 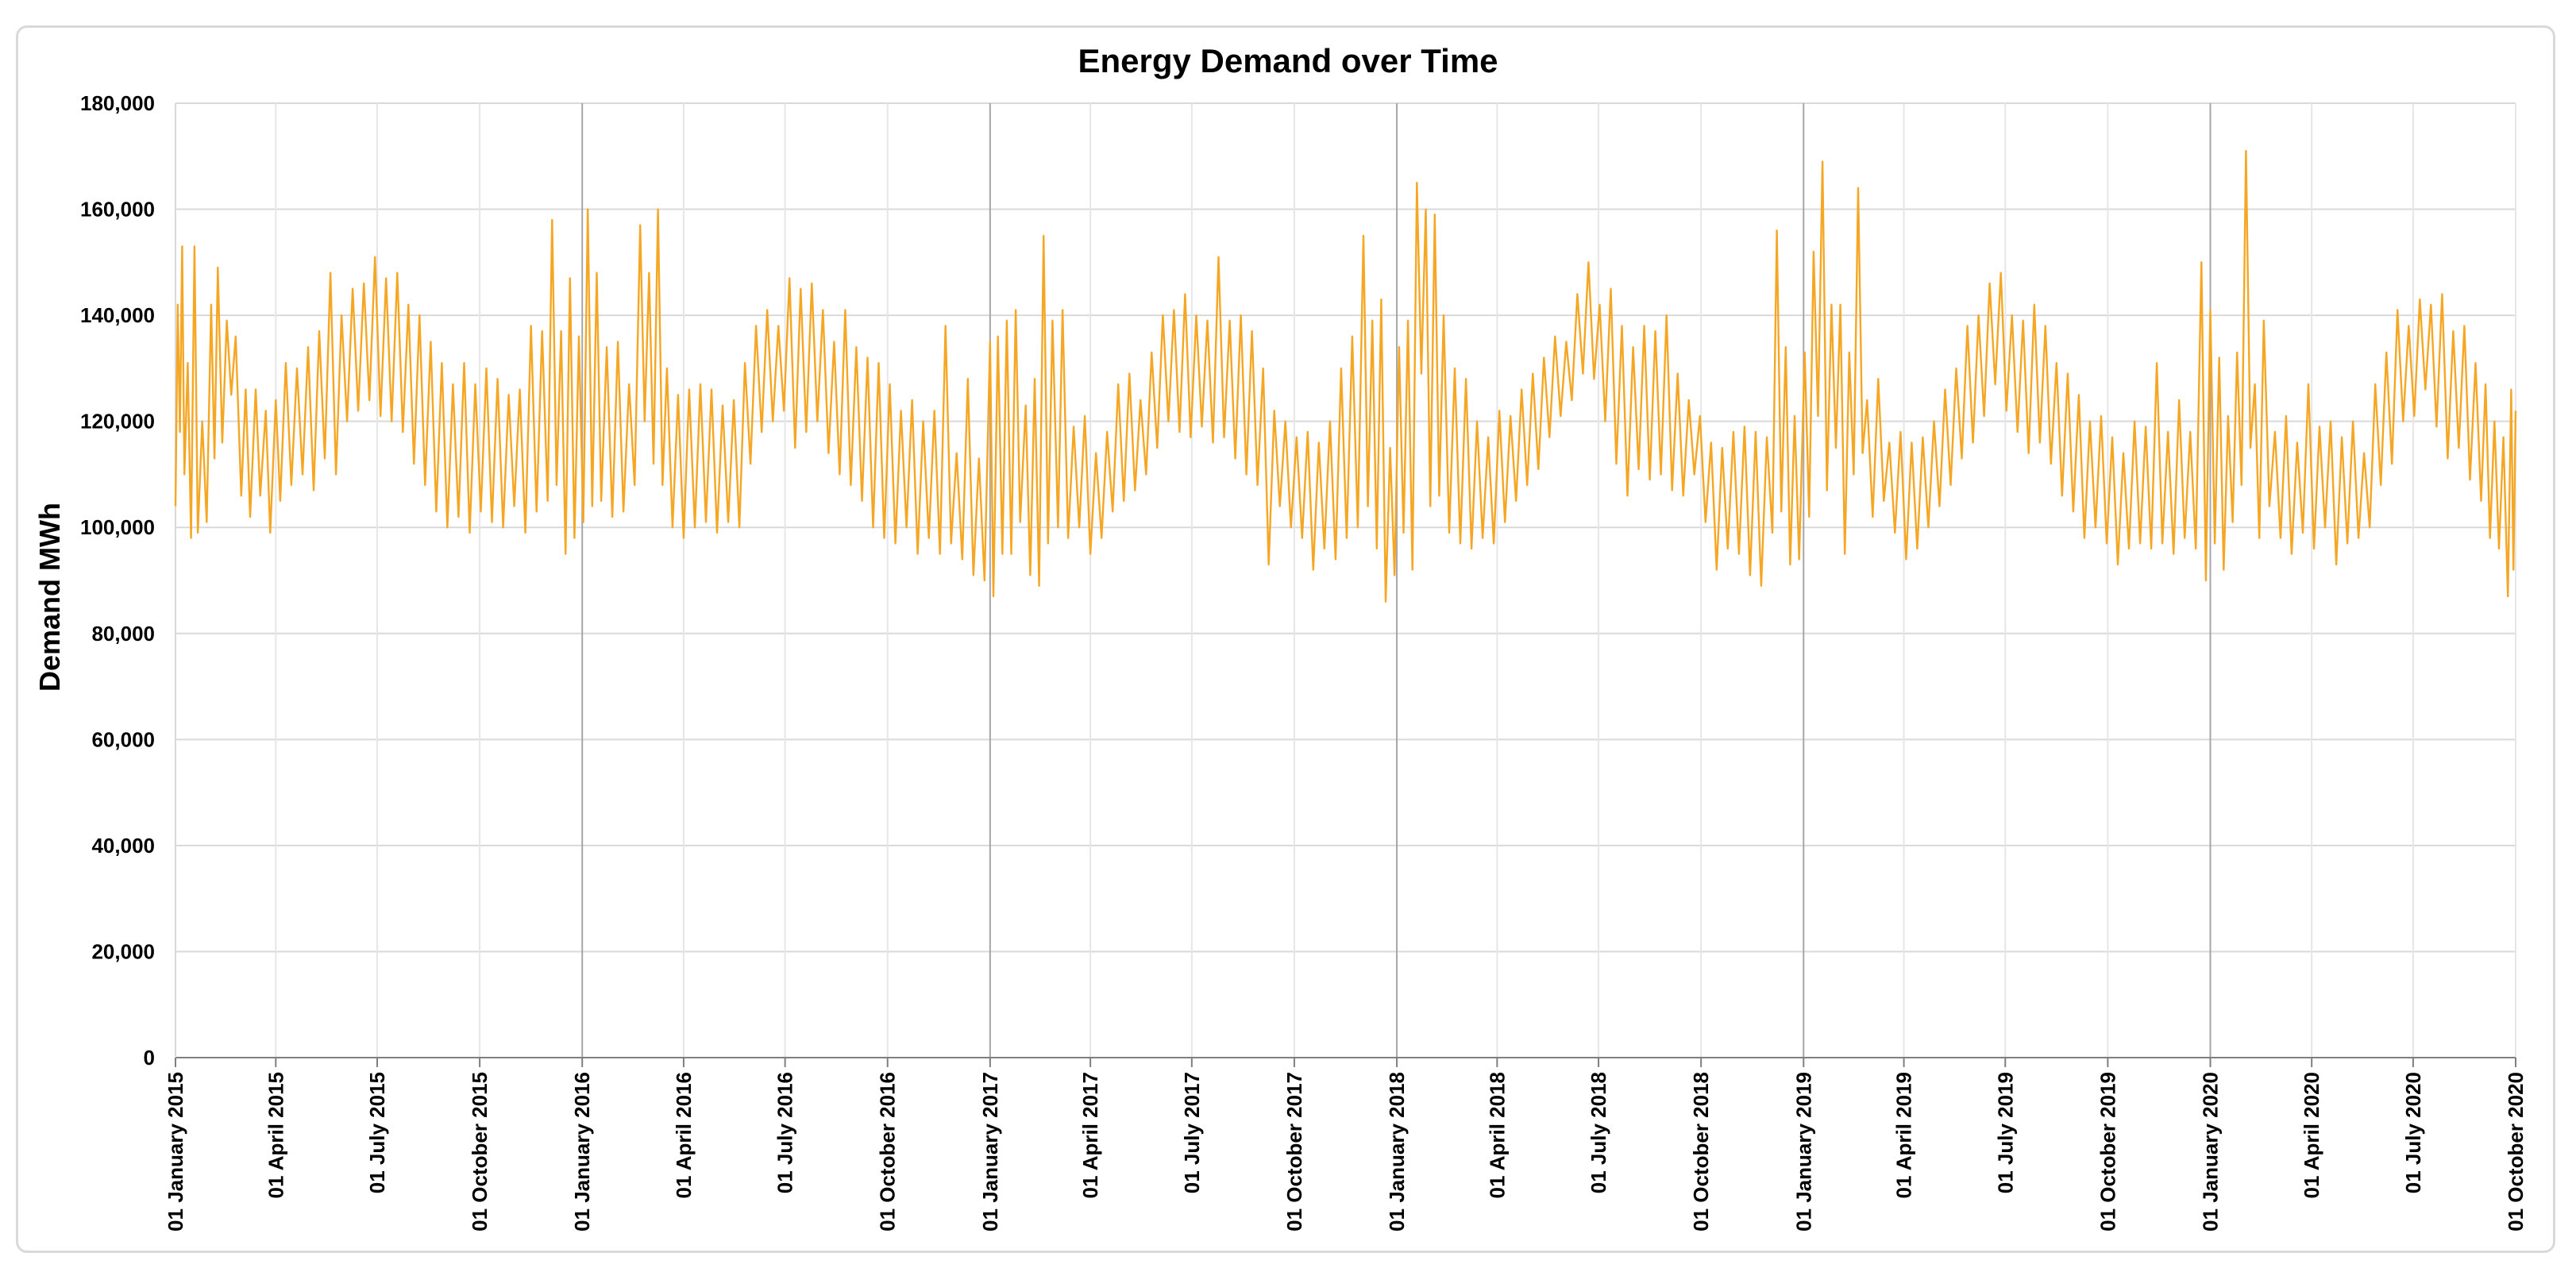 I want to click on x-tick-label: 01 April 2020, so click(x=2311, y=1135).